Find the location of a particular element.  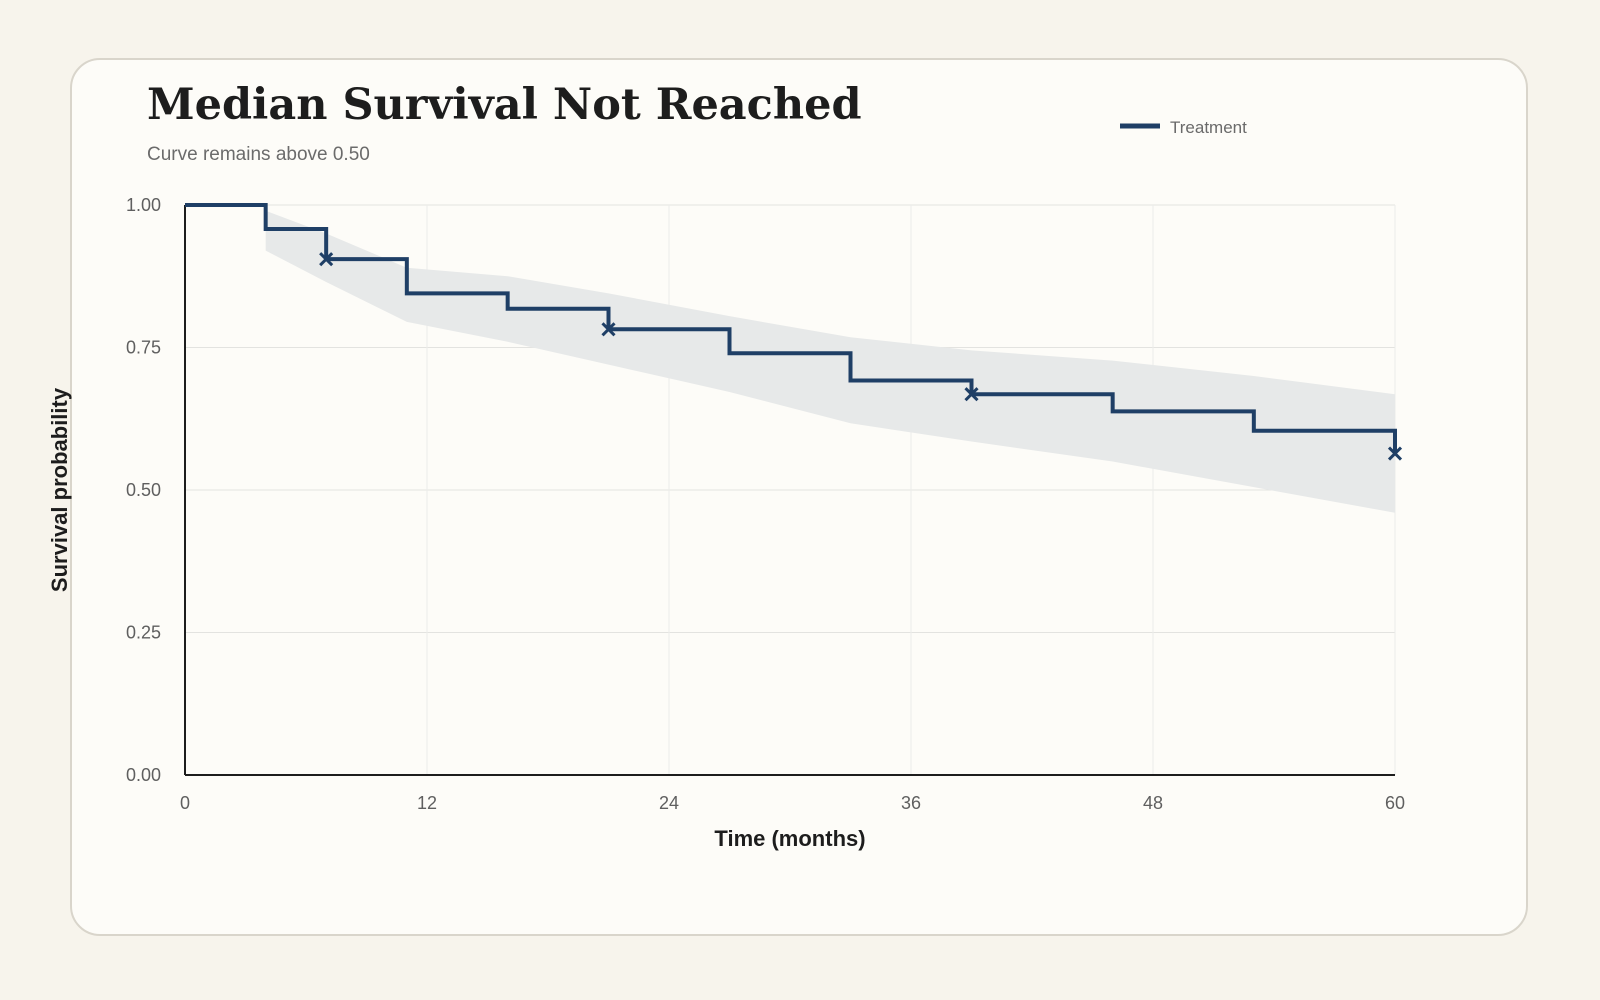

y-tick-label: 1.00 is located at coordinates (143, 205).